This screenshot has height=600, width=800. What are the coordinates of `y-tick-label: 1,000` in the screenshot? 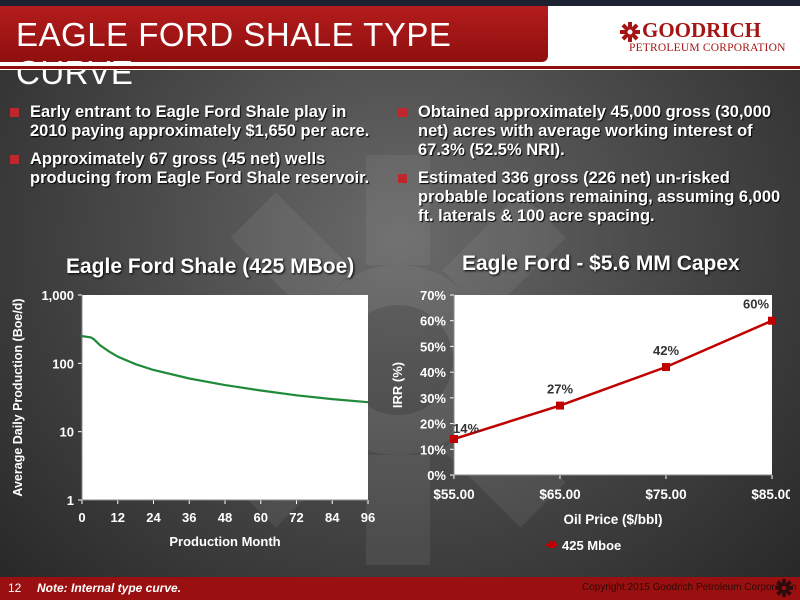 It's located at (57, 295).